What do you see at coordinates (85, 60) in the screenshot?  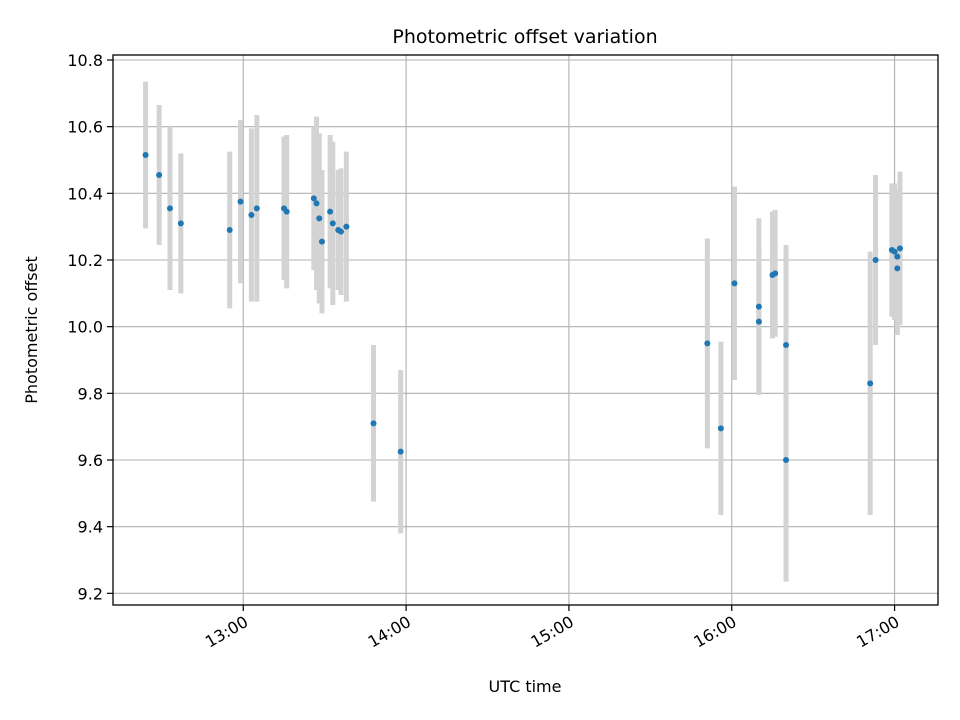 I see `y-tick-label: 10.8` at bounding box center [85, 60].